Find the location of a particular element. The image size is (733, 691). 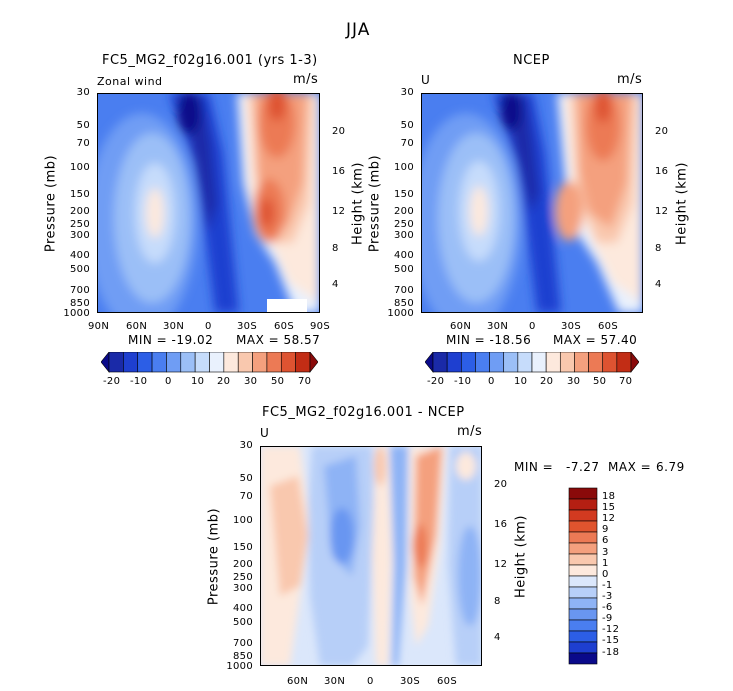

panel1-units: m/s is located at coordinates (306, 79).